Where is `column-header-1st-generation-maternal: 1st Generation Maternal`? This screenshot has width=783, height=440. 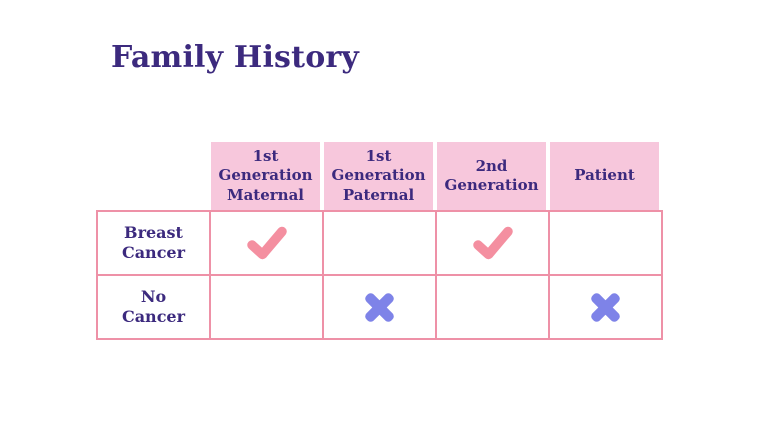 column-header-1st-generation-maternal: 1st Generation Maternal is located at coordinates (265, 176).